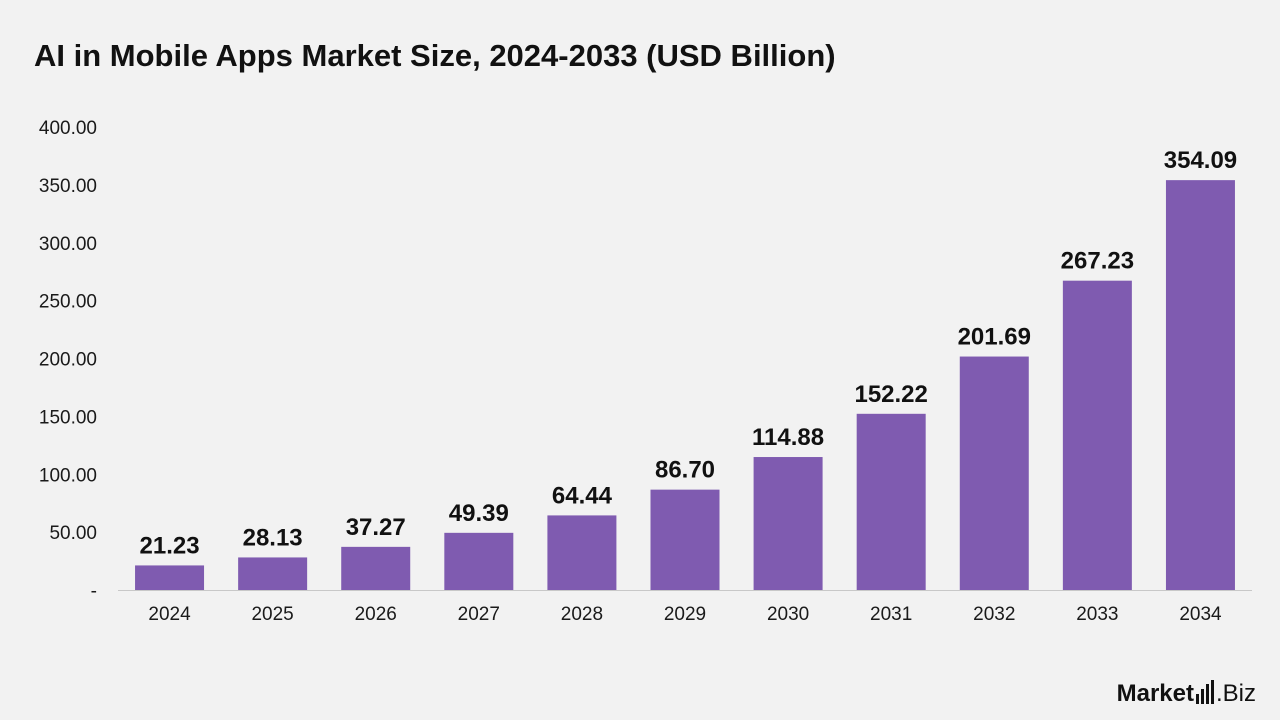  Describe the element at coordinates (68, 417) in the screenshot. I see `y-tick-label: 150.00` at that location.